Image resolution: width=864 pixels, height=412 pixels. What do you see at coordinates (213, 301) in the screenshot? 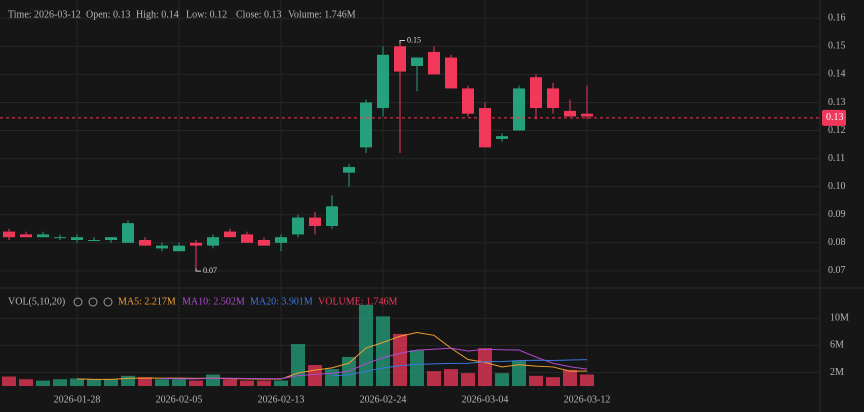
I see `ma10-legend: MA10: 2.502M` at bounding box center [213, 301].